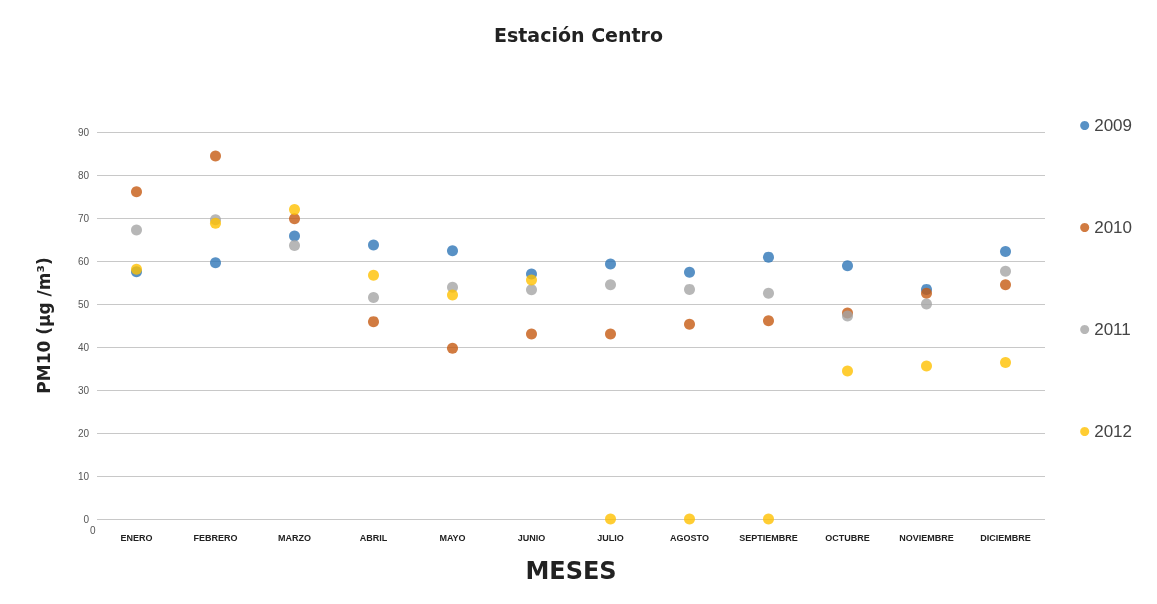 The width and height of the screenshot is (1157, 604). I want to click on x-tick-label: JUNIO, so click(531, 537).